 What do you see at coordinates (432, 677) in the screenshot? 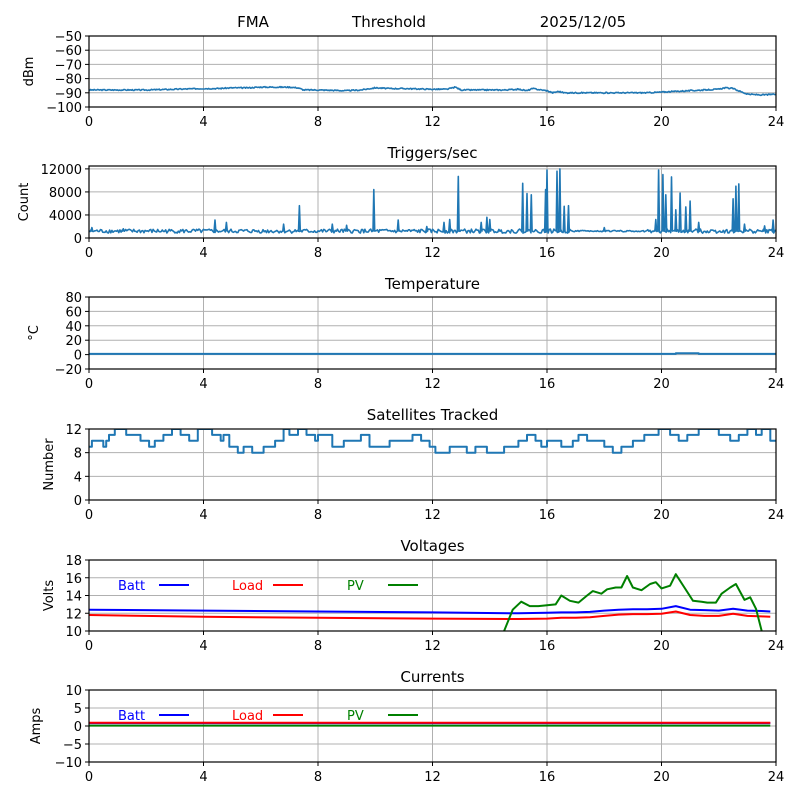
I see `panel-title-currents: Currents` at bounding box center [432, 677].